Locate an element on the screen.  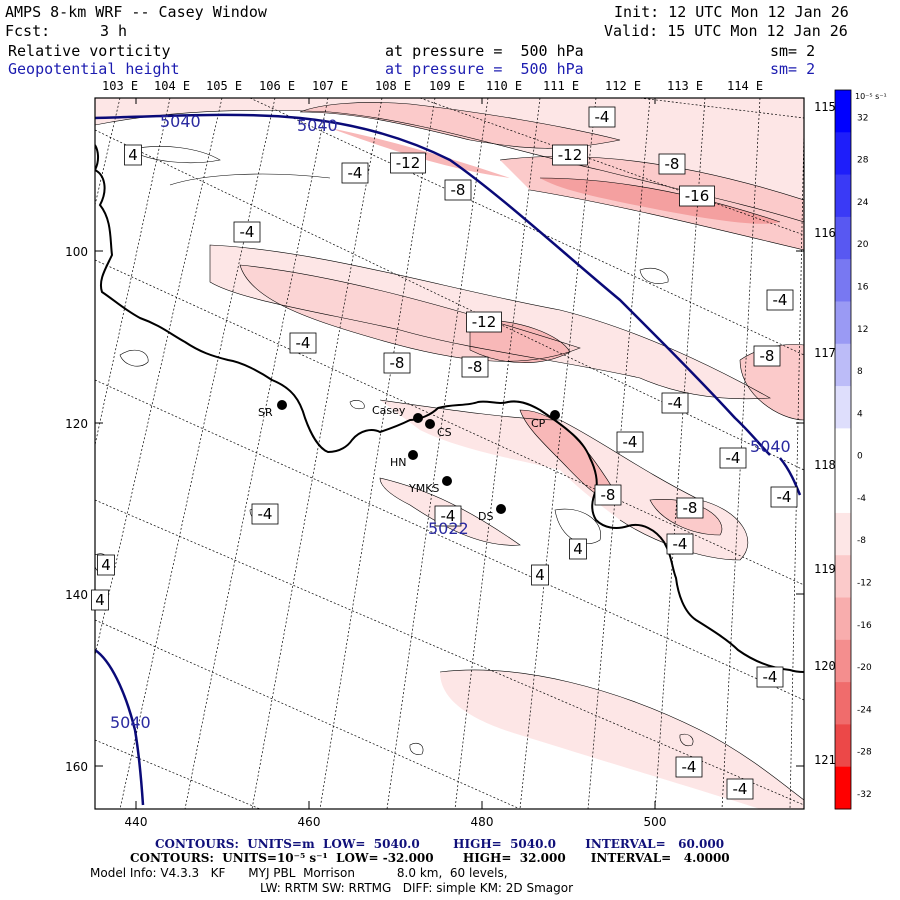
station-label-ymks: YMKS is located at coordinates (423, 488).